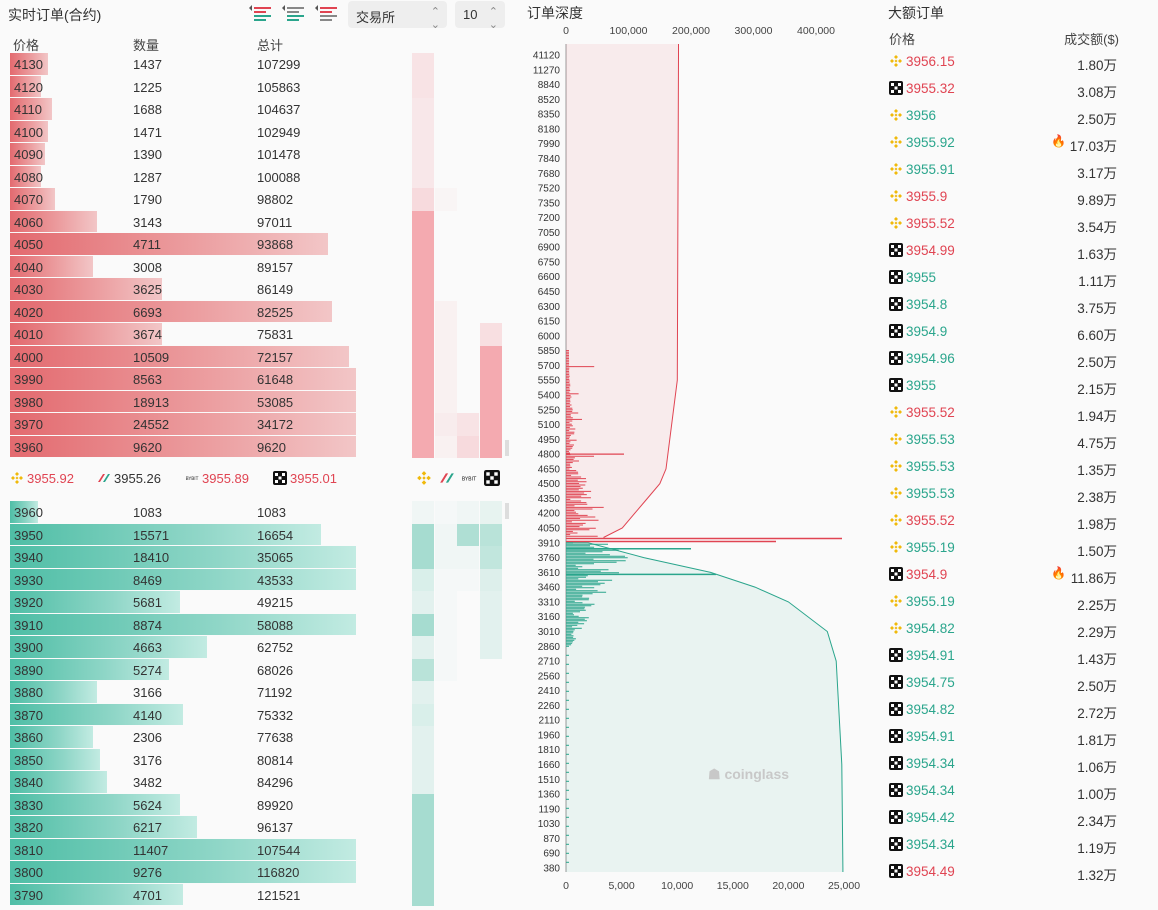 The width and height of the screenshot is (1158, 910). Describe the element at coordinates (1015, 844) in the screenshot. I see `large-order-row: 3954.34 1.19万` at that location.